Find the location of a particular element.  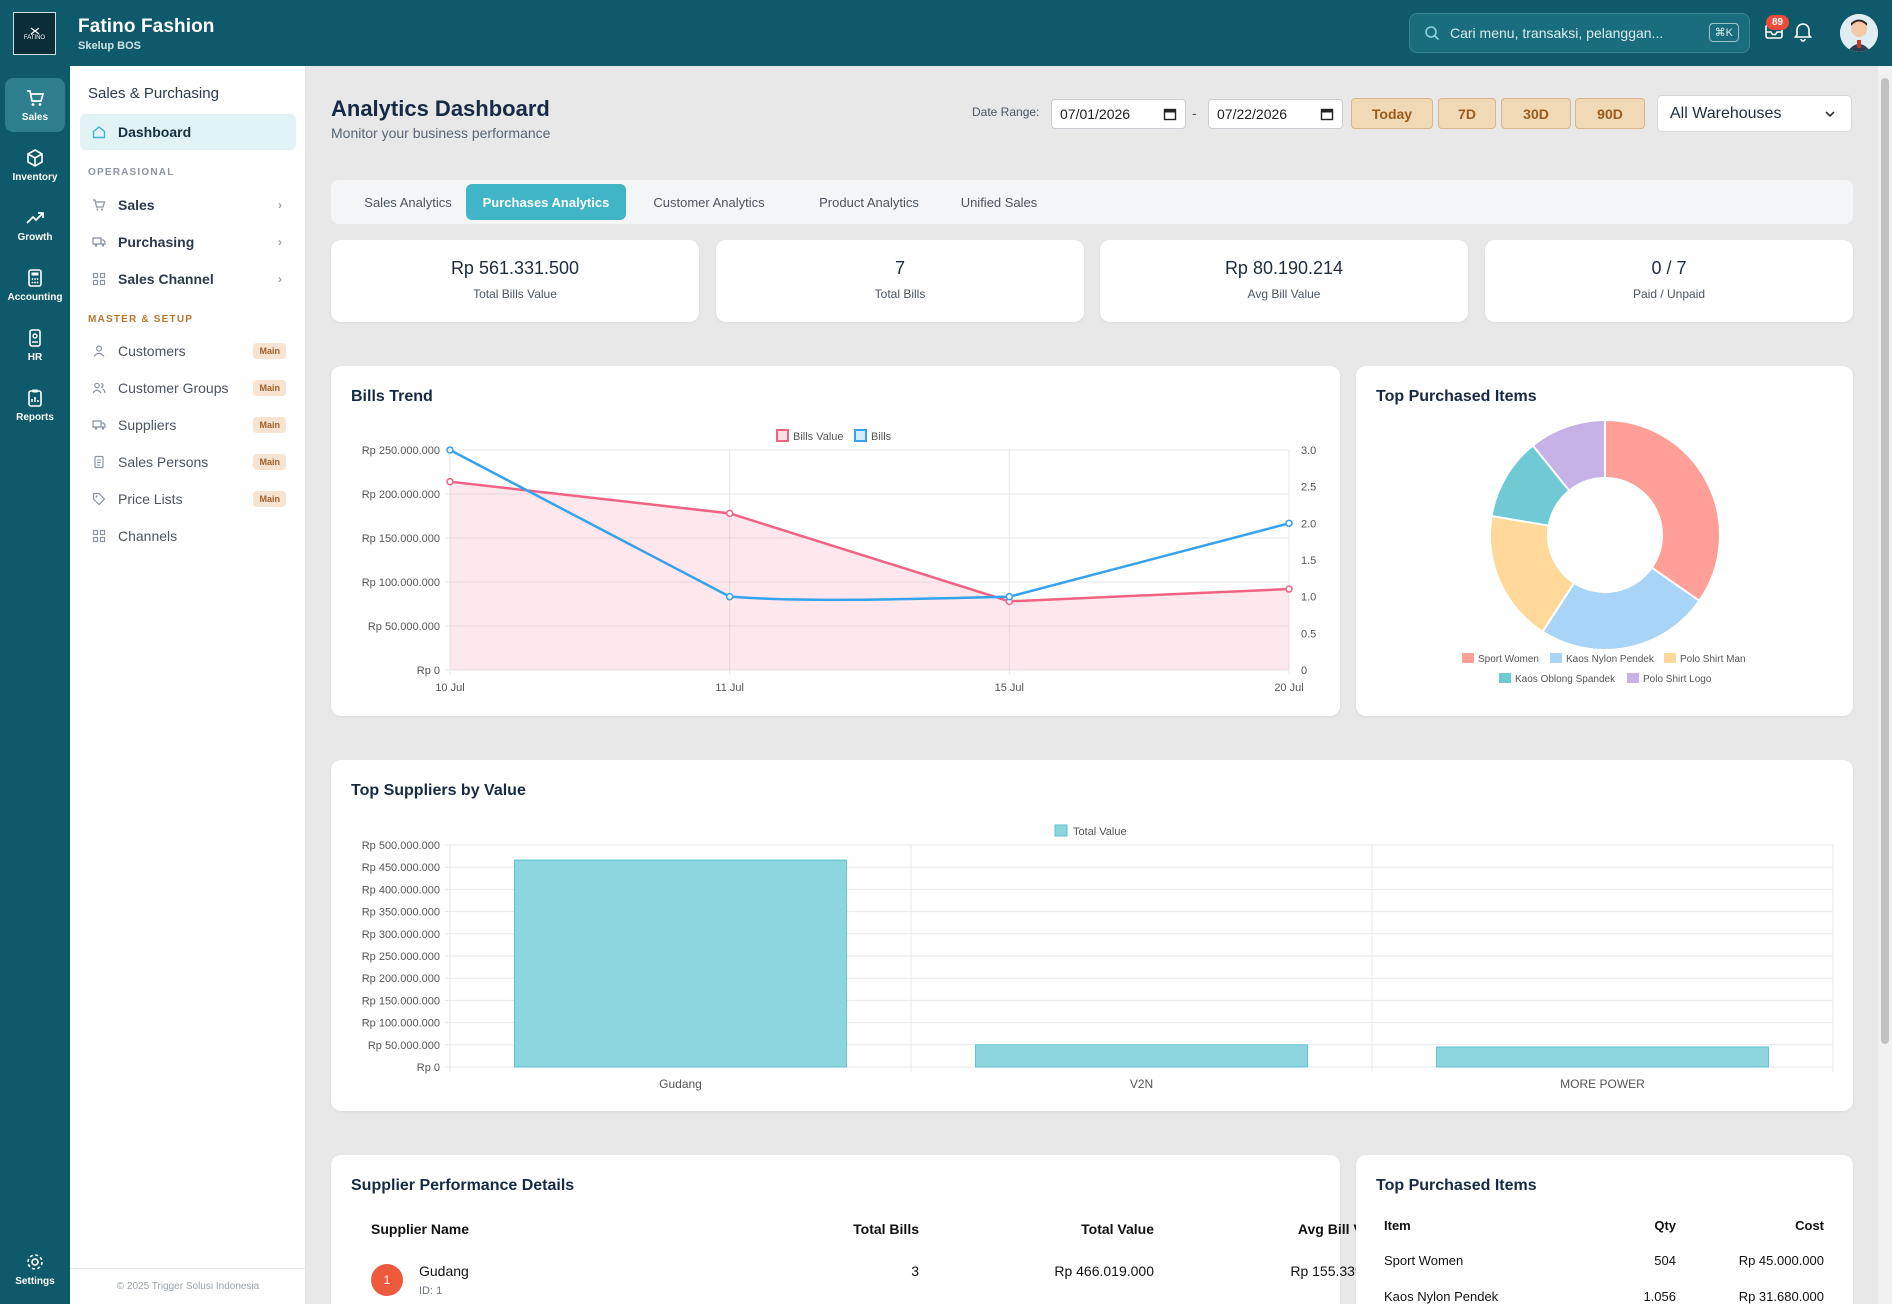

column-header-total-value: Total Value is located at coordinates (1117, 1229).